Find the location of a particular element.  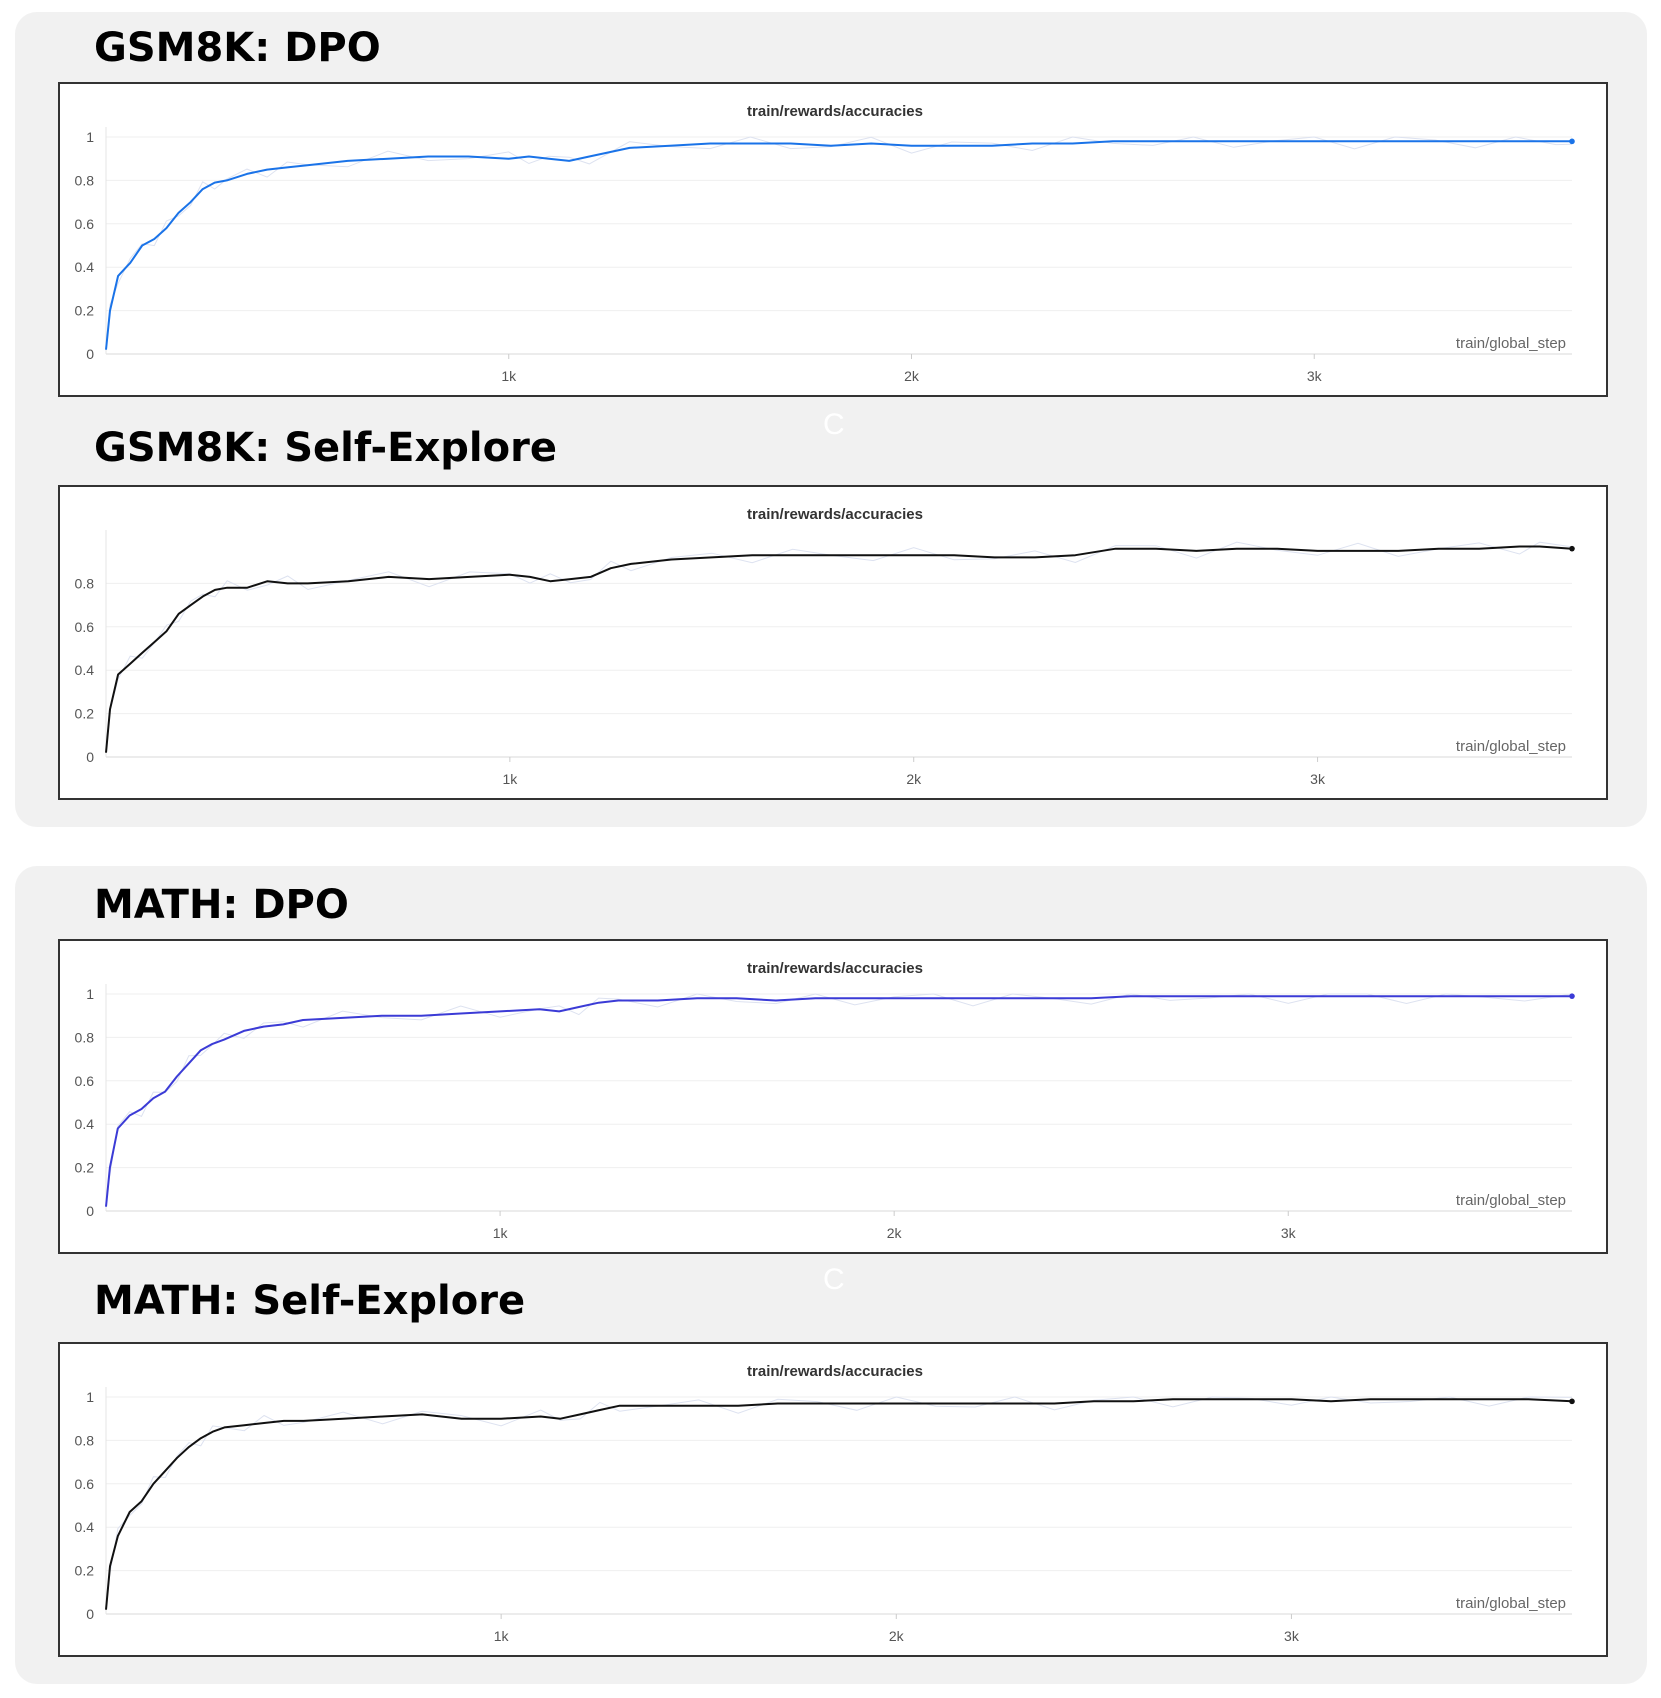

panel-heading: MATH: Self-Explore is located at coordinates (310, 1301).